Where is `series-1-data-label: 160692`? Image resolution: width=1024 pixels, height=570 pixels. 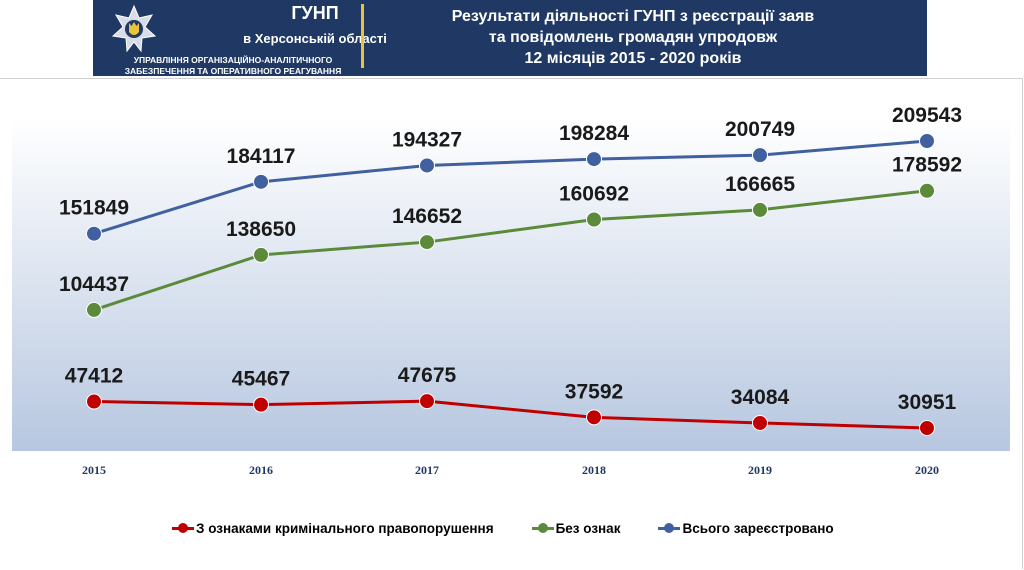 series-1-data-label: 160692 is located at coordinates (594, 194).